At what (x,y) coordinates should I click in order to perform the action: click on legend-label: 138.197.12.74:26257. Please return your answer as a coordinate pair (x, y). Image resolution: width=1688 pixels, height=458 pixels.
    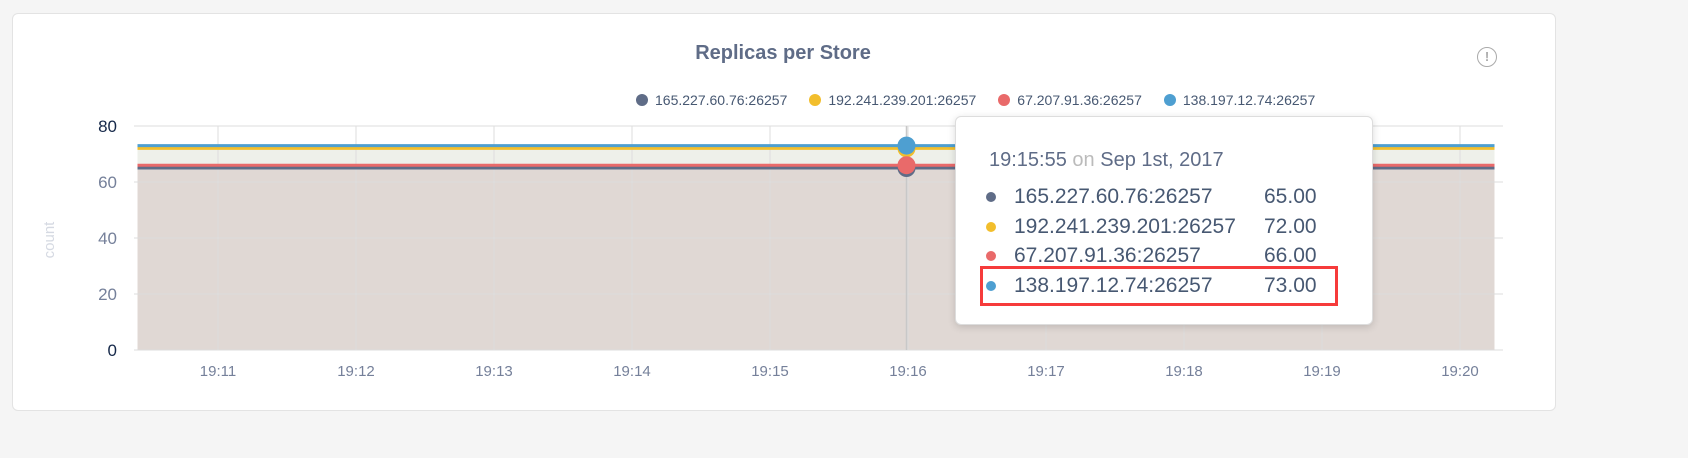
    Looking at the image, I should click on (1249, 100).